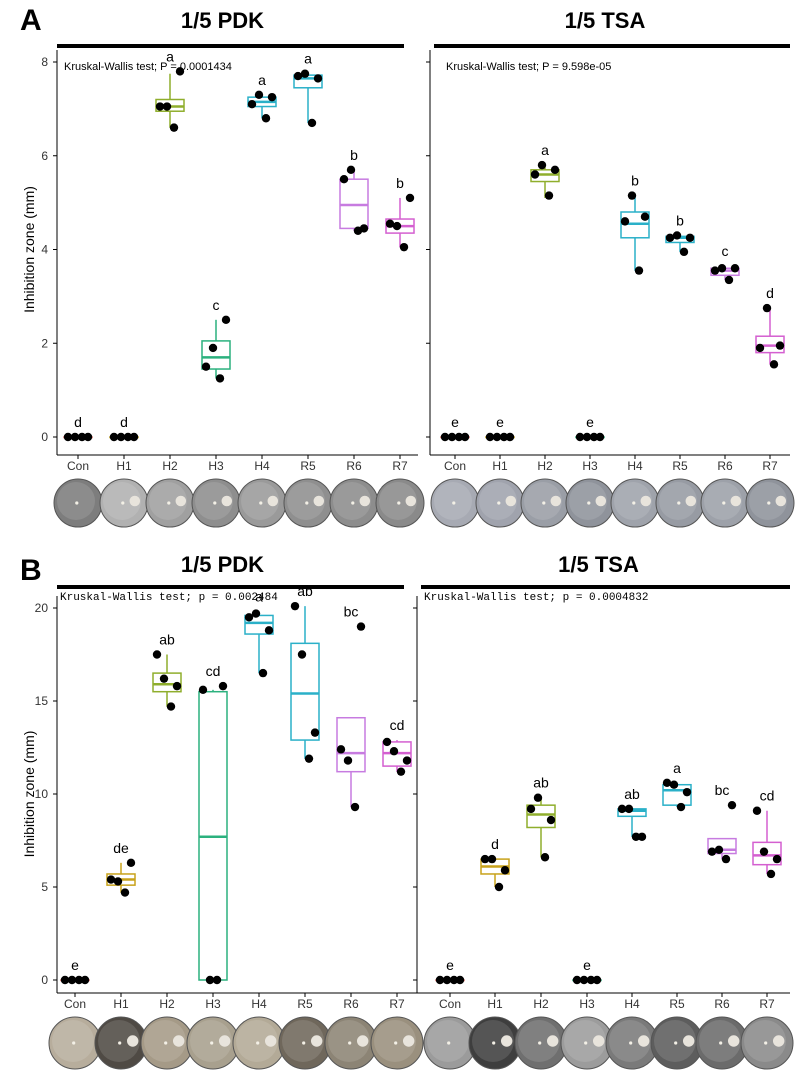 The width and height of the screenshot is (800, 1071). I want to click on x-tick-label-h2: H2, so click(170, 466).